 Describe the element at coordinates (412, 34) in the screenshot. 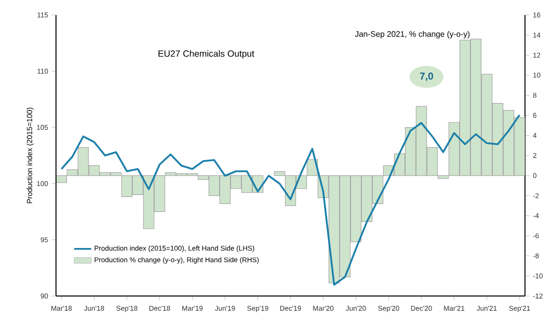

I see `annotation: Jan-Sep 2021, % change (y-o-y)` at that location.